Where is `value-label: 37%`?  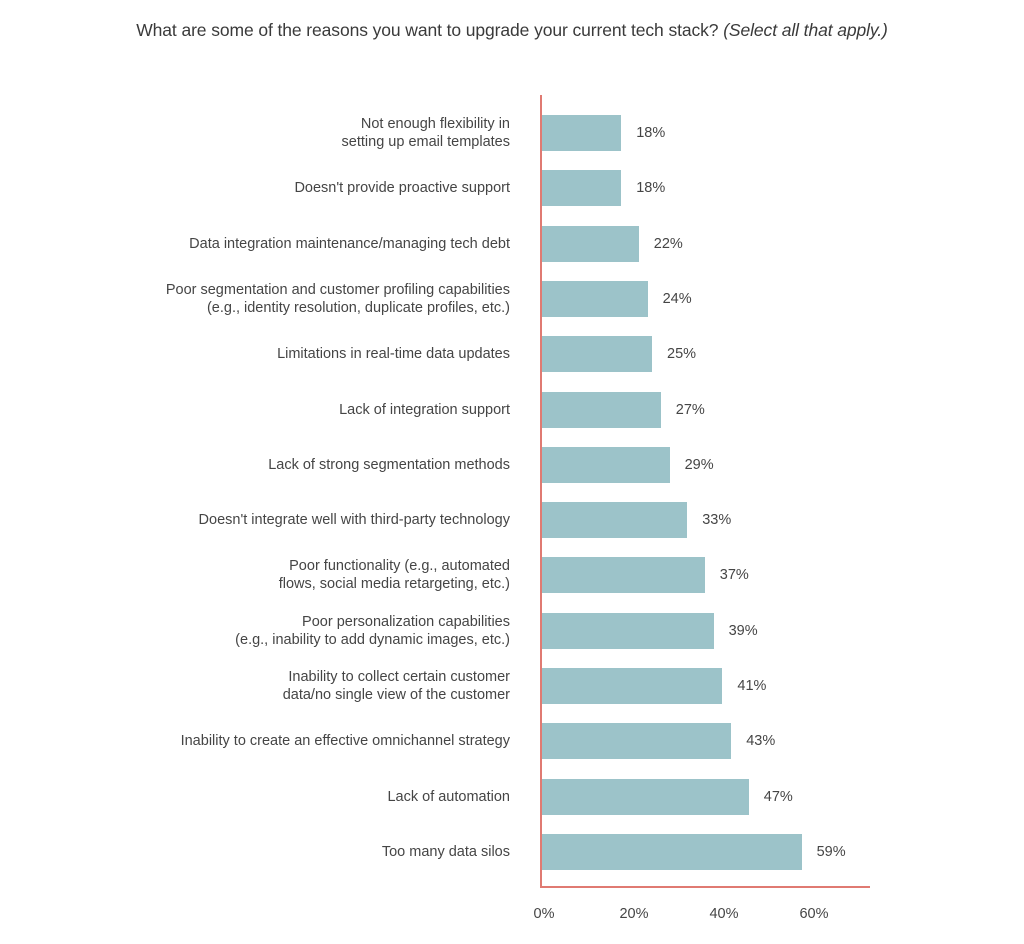 value-label: 37% is located at coordinates (734, 575).